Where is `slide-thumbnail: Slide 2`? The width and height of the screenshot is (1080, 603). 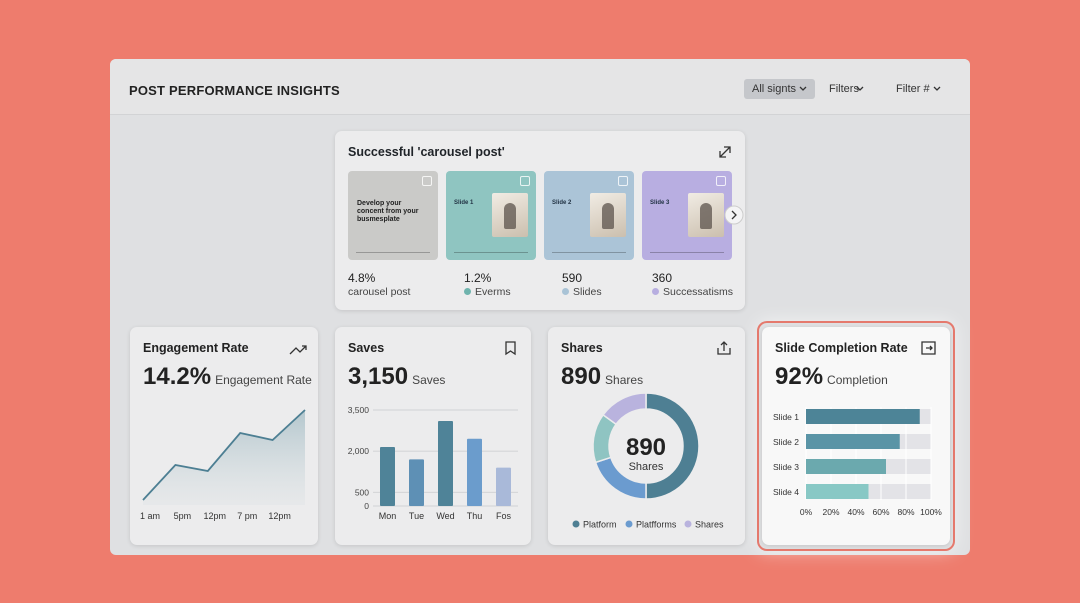
slide-thumbnail: Slide 2 is located at coordinates (589, 215).